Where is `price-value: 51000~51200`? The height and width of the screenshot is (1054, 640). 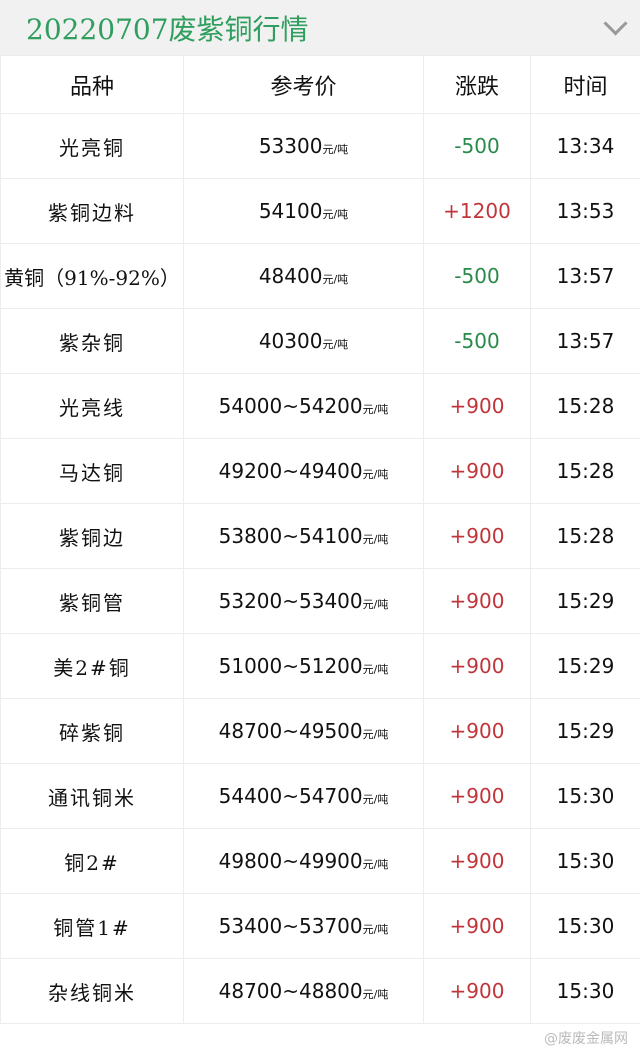 price-value: 51000~51200 is located at coordinates (290, 666).